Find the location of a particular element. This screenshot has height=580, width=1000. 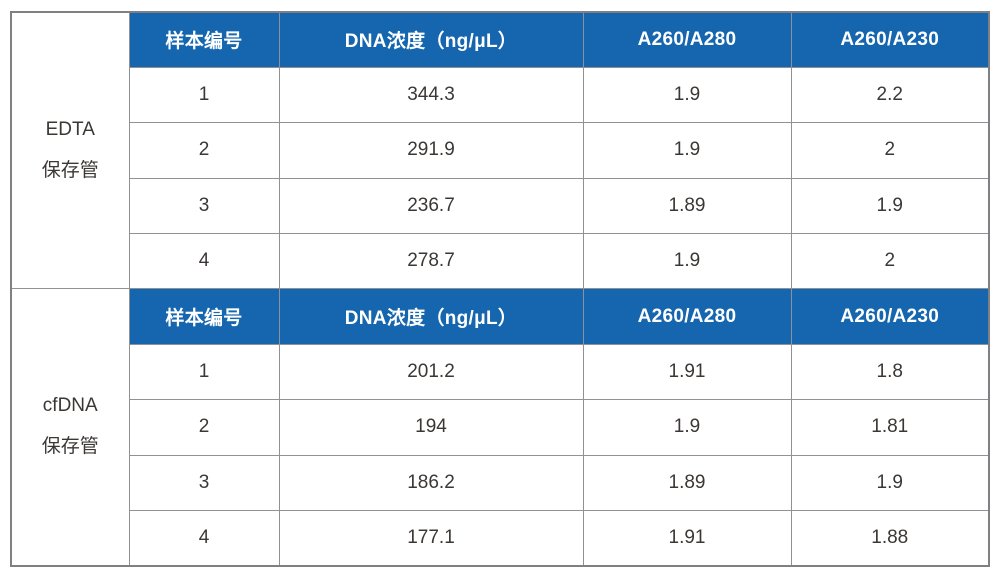

cell-dna-concentration: 186.2 is located at coordinates (431, 483).